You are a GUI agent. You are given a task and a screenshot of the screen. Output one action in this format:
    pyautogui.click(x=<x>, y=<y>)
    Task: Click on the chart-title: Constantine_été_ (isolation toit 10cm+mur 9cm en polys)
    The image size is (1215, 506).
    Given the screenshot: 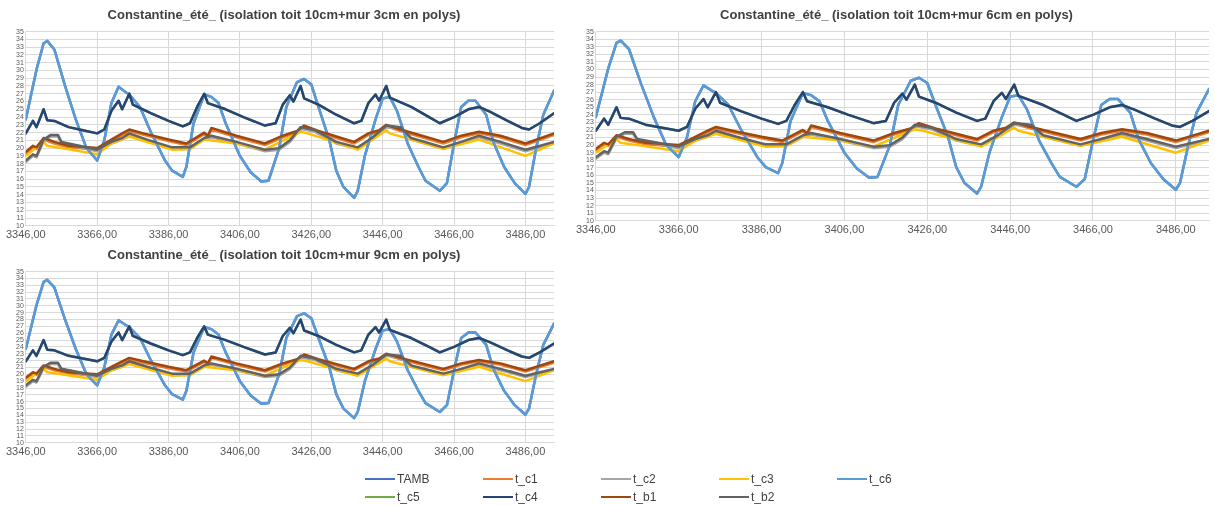 What is the action you would take?
    pyautogui.click(x=284, y=255)
    